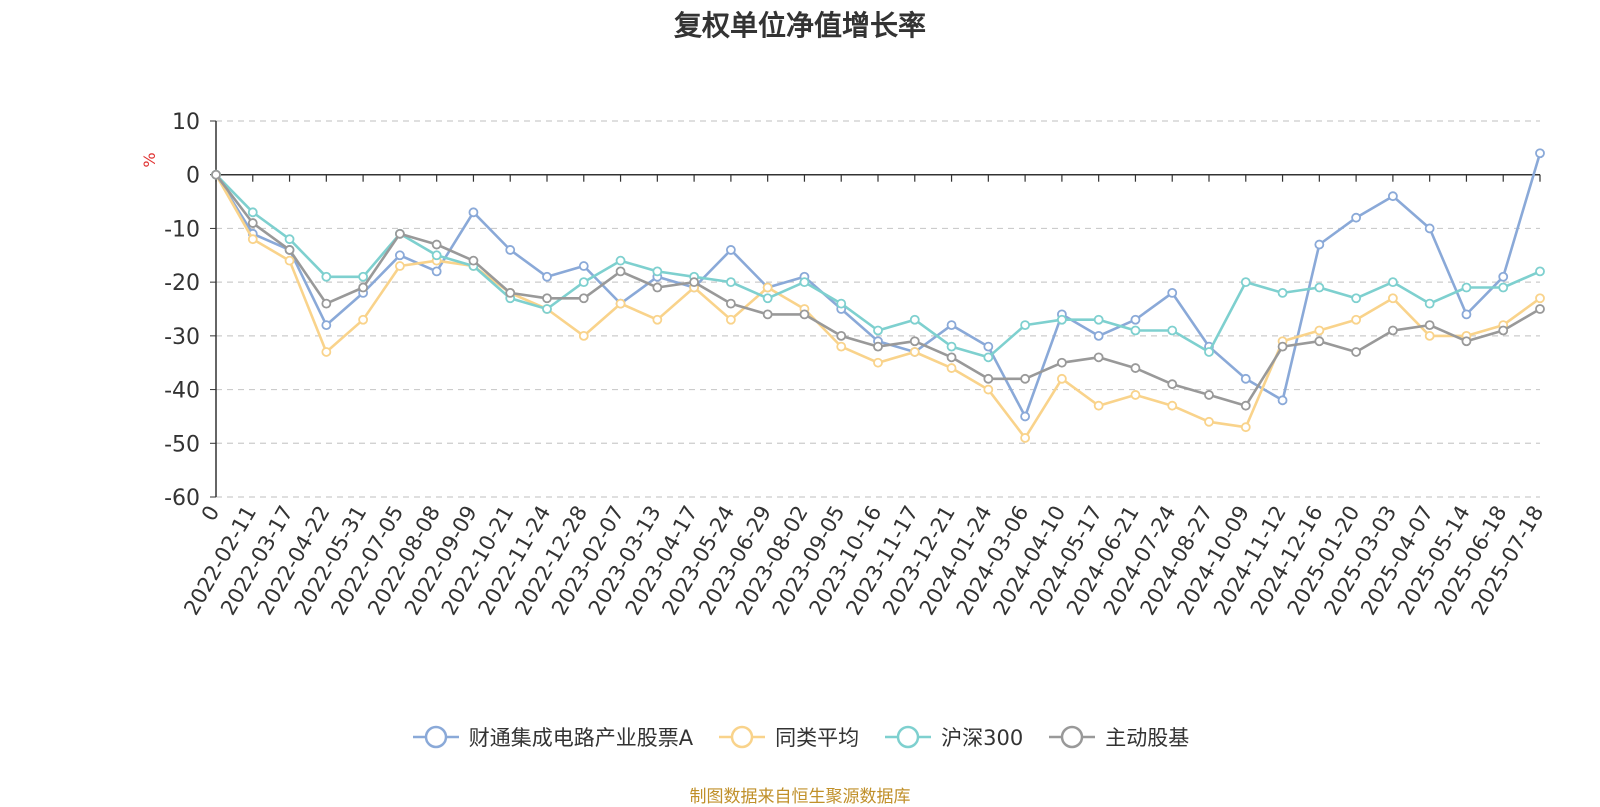  I want to click on legend-item-4: 主动股基, so click(1118, 737).